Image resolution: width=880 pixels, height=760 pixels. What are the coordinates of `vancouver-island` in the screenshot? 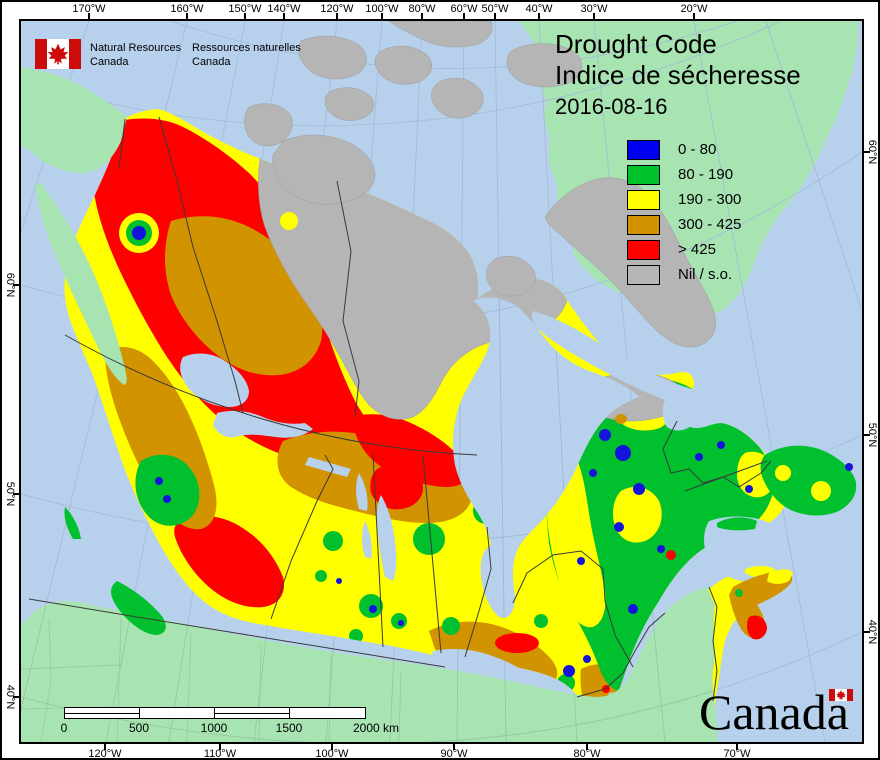 It's located at (138, 608).